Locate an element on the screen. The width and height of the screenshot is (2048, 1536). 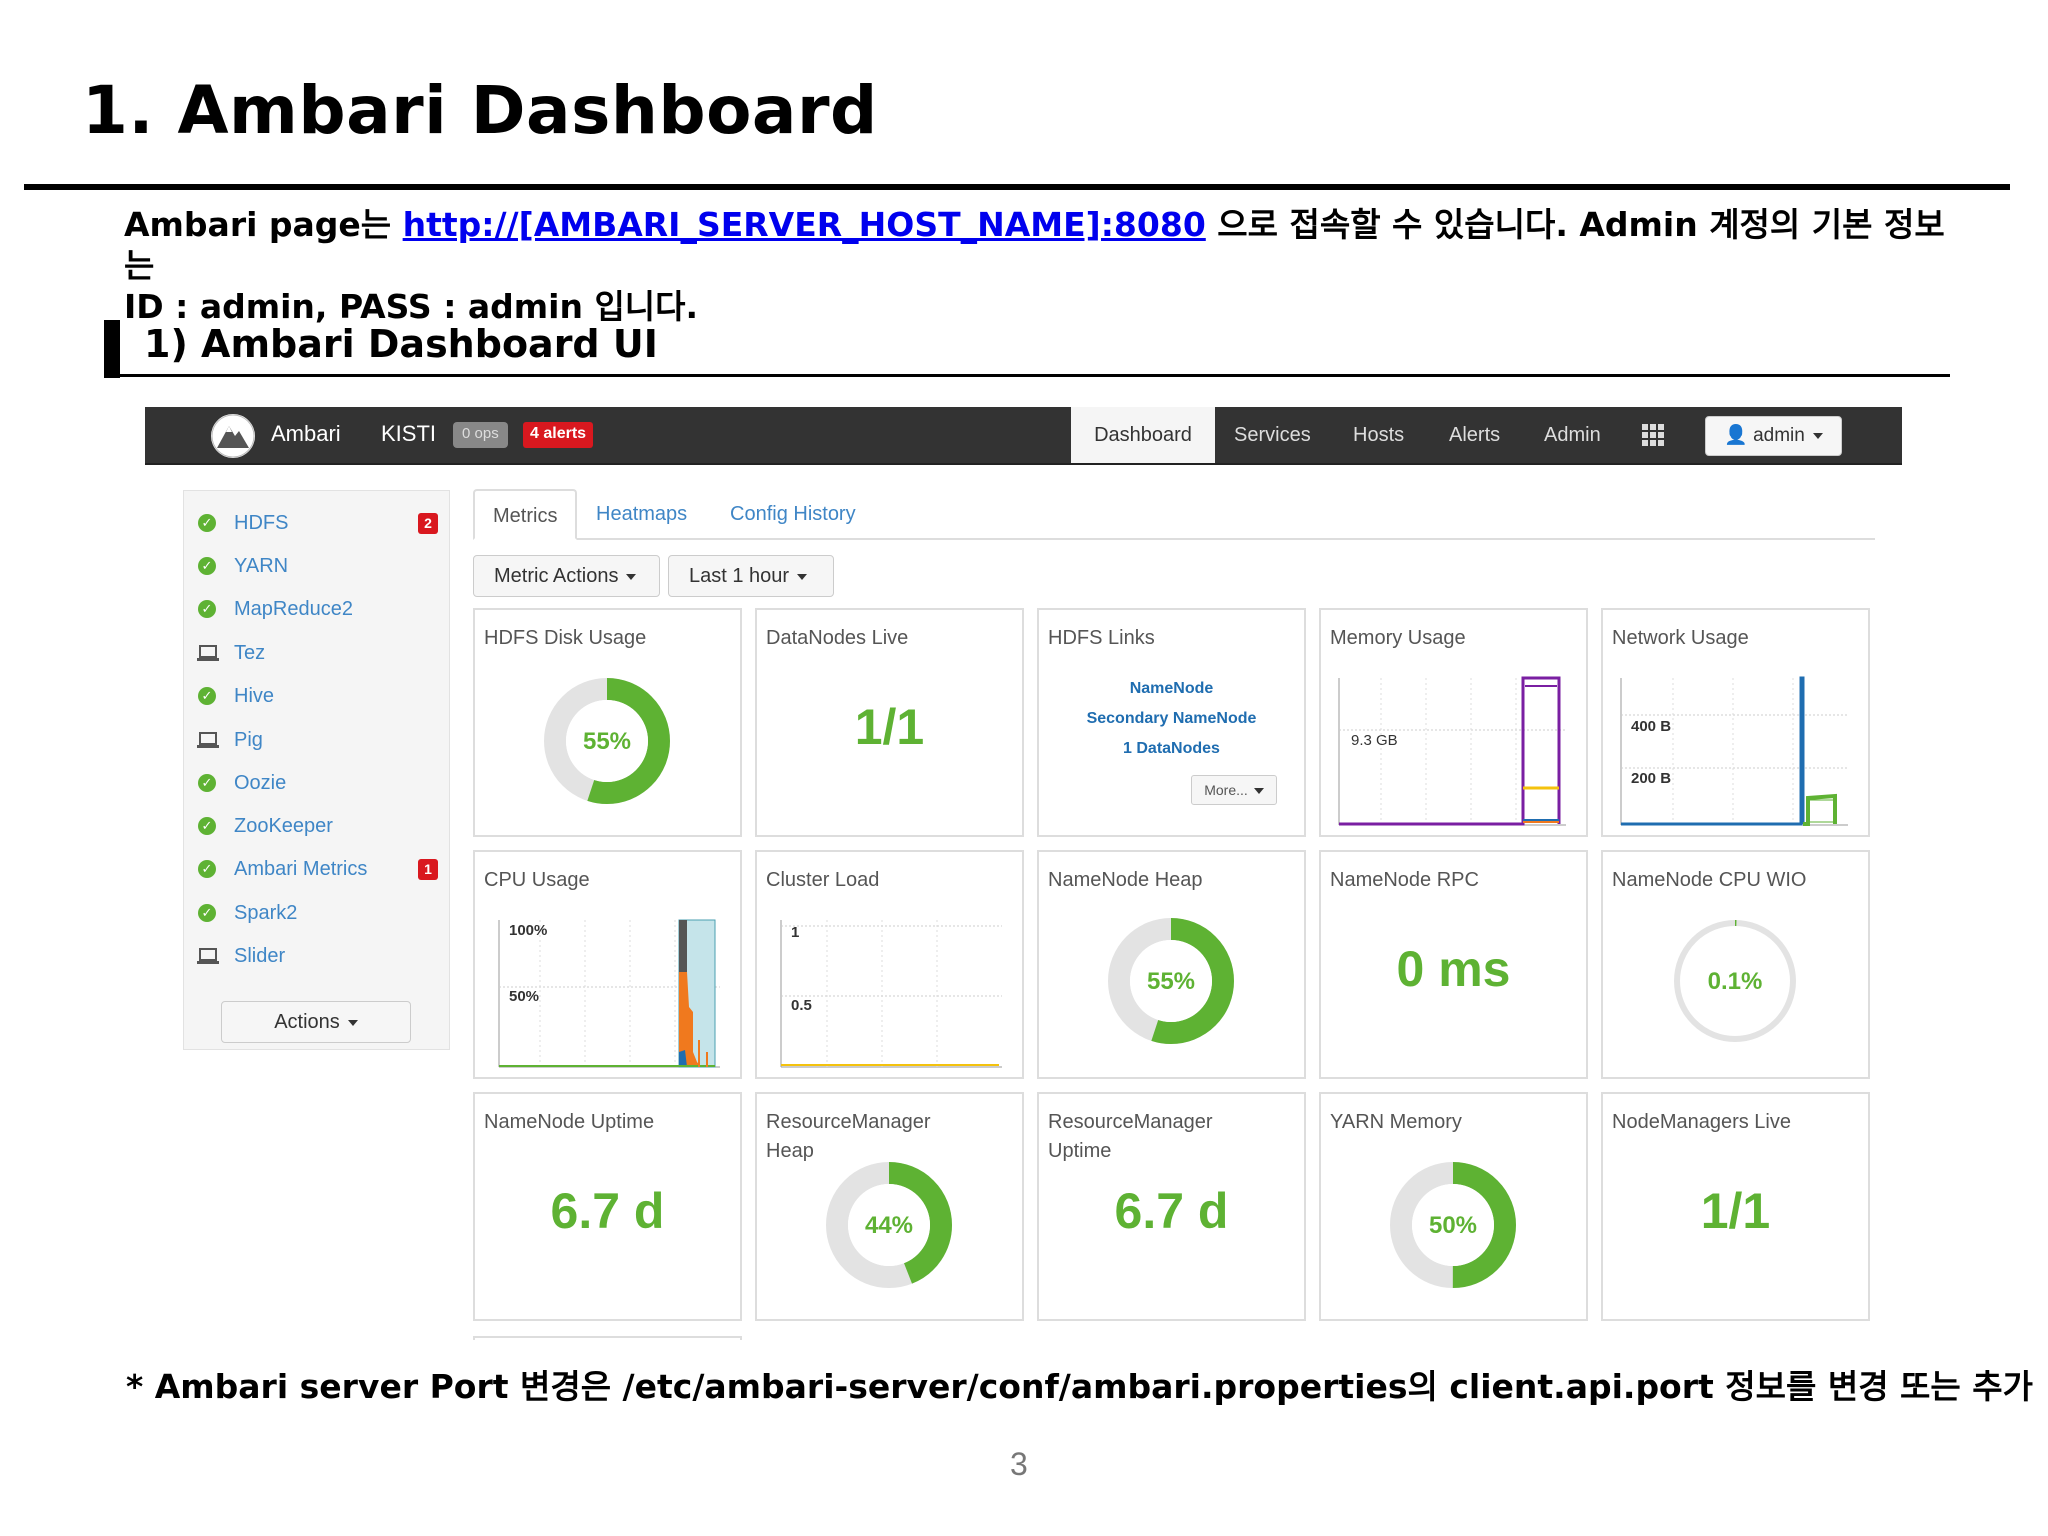
brand-name: Ambari is located at coordinates (306, 433).